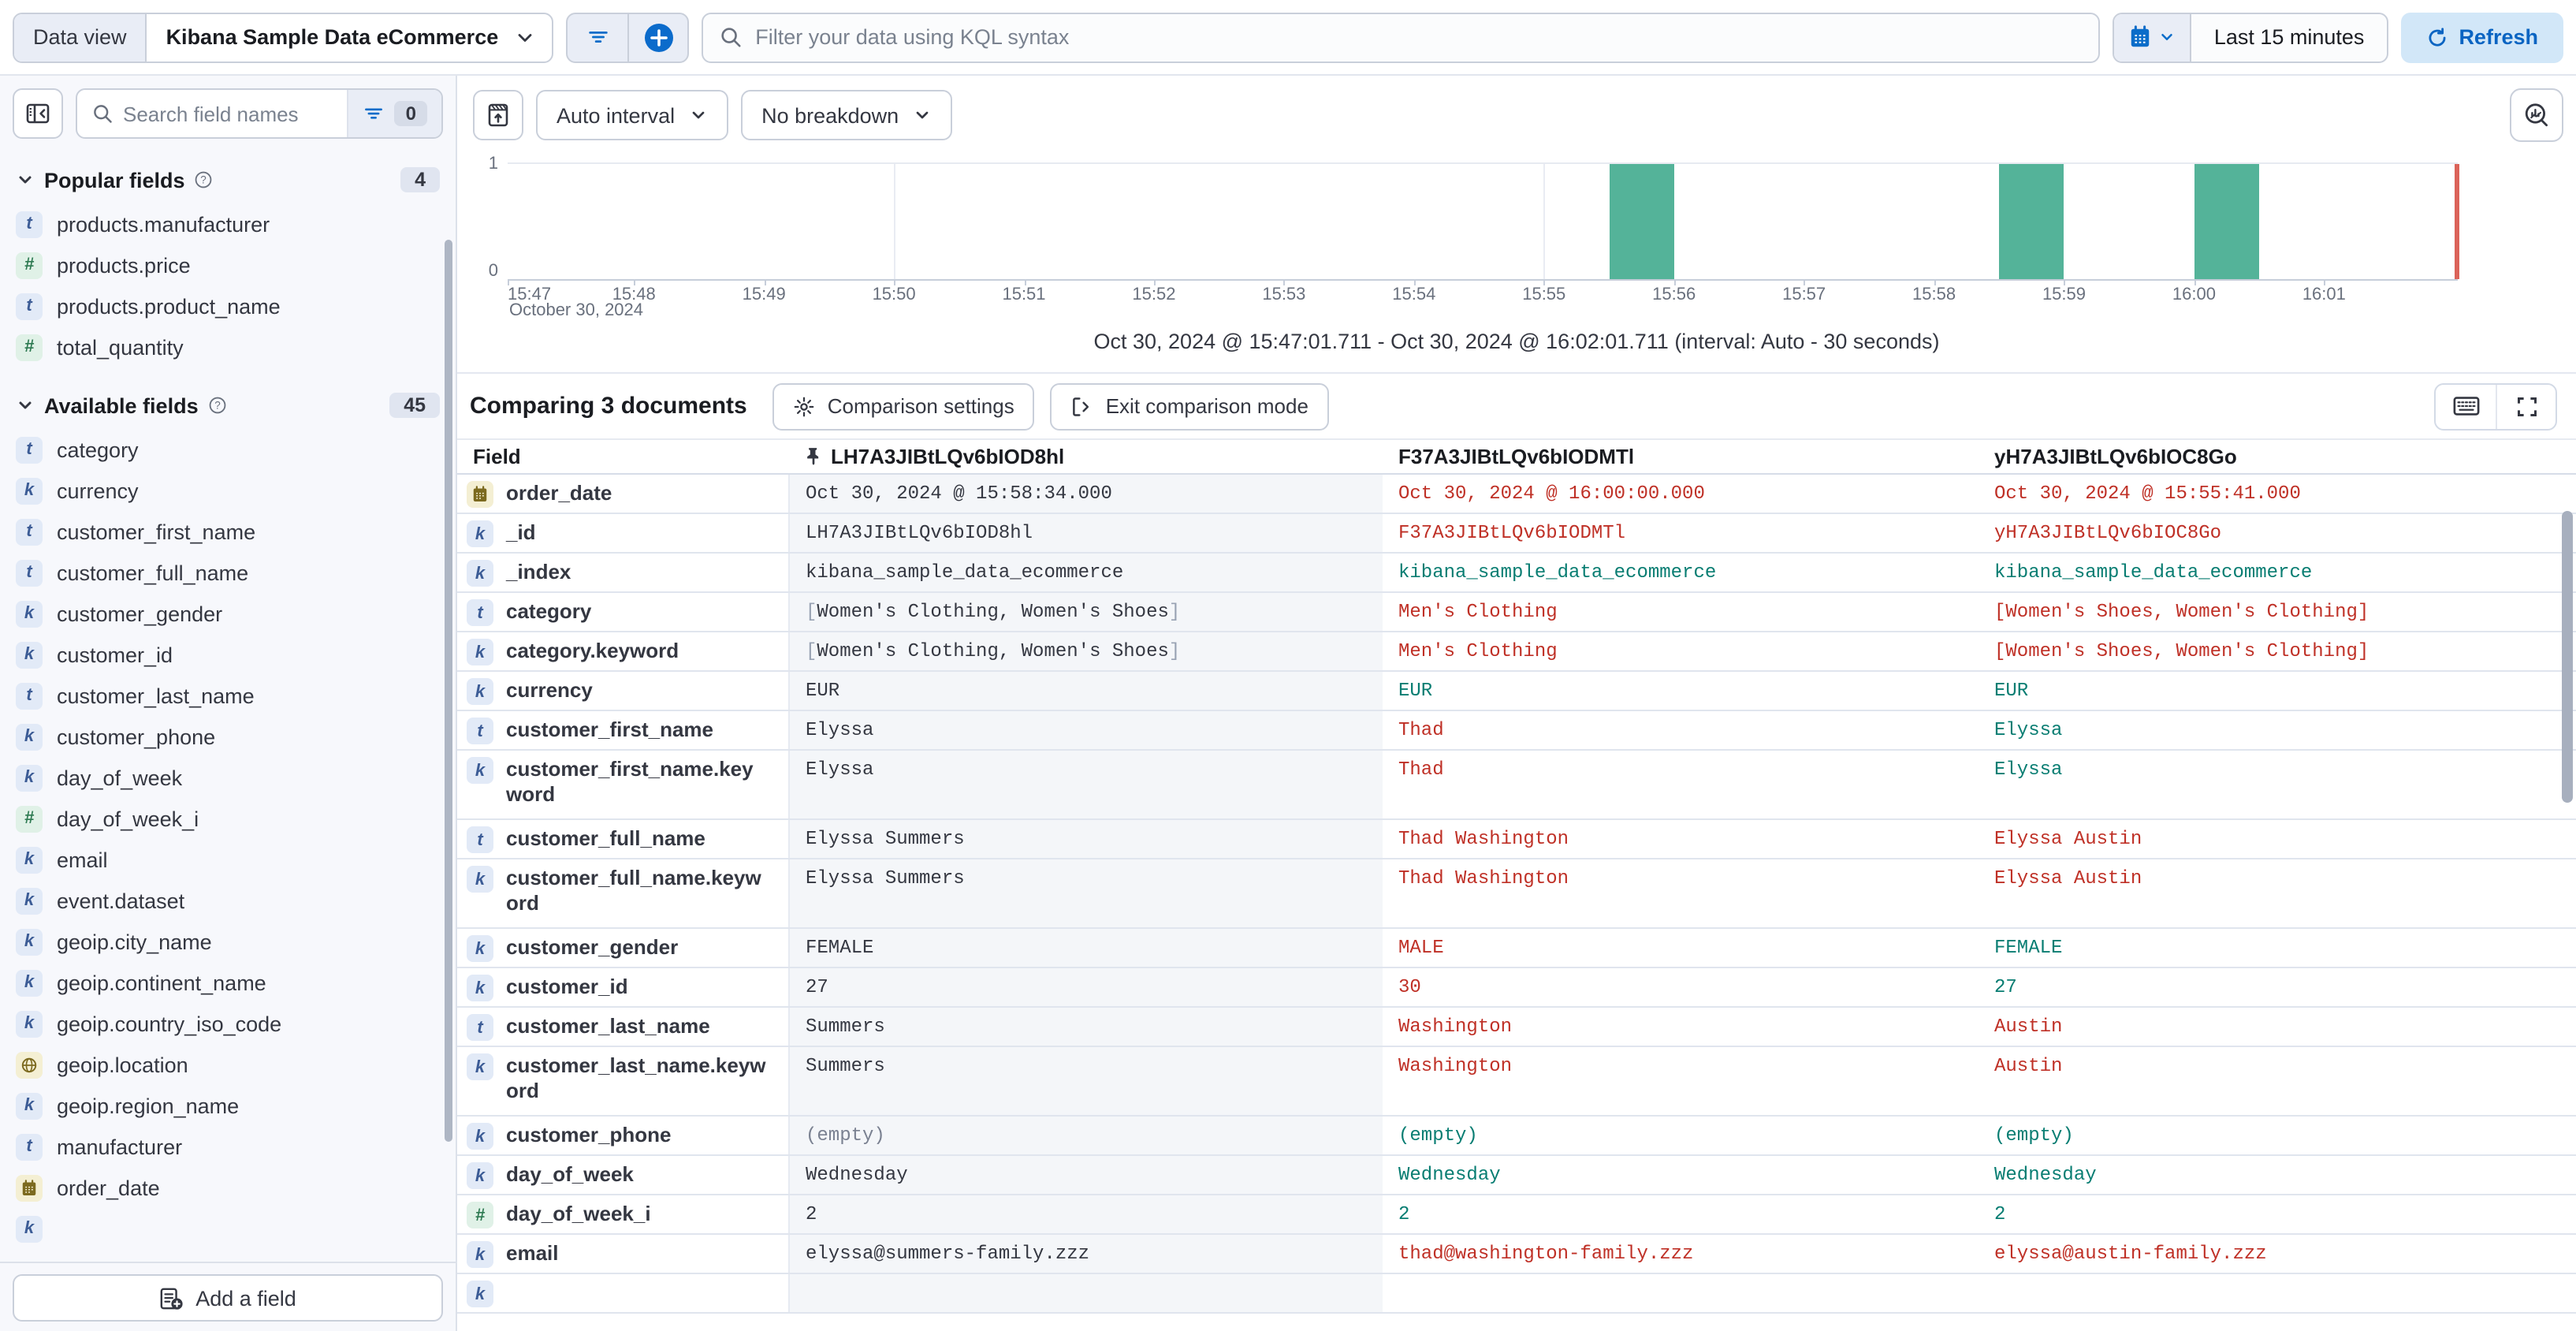 This screenshot has height=1331, width=2576. I want to click on kql-query-bar, so click(1401, 37).